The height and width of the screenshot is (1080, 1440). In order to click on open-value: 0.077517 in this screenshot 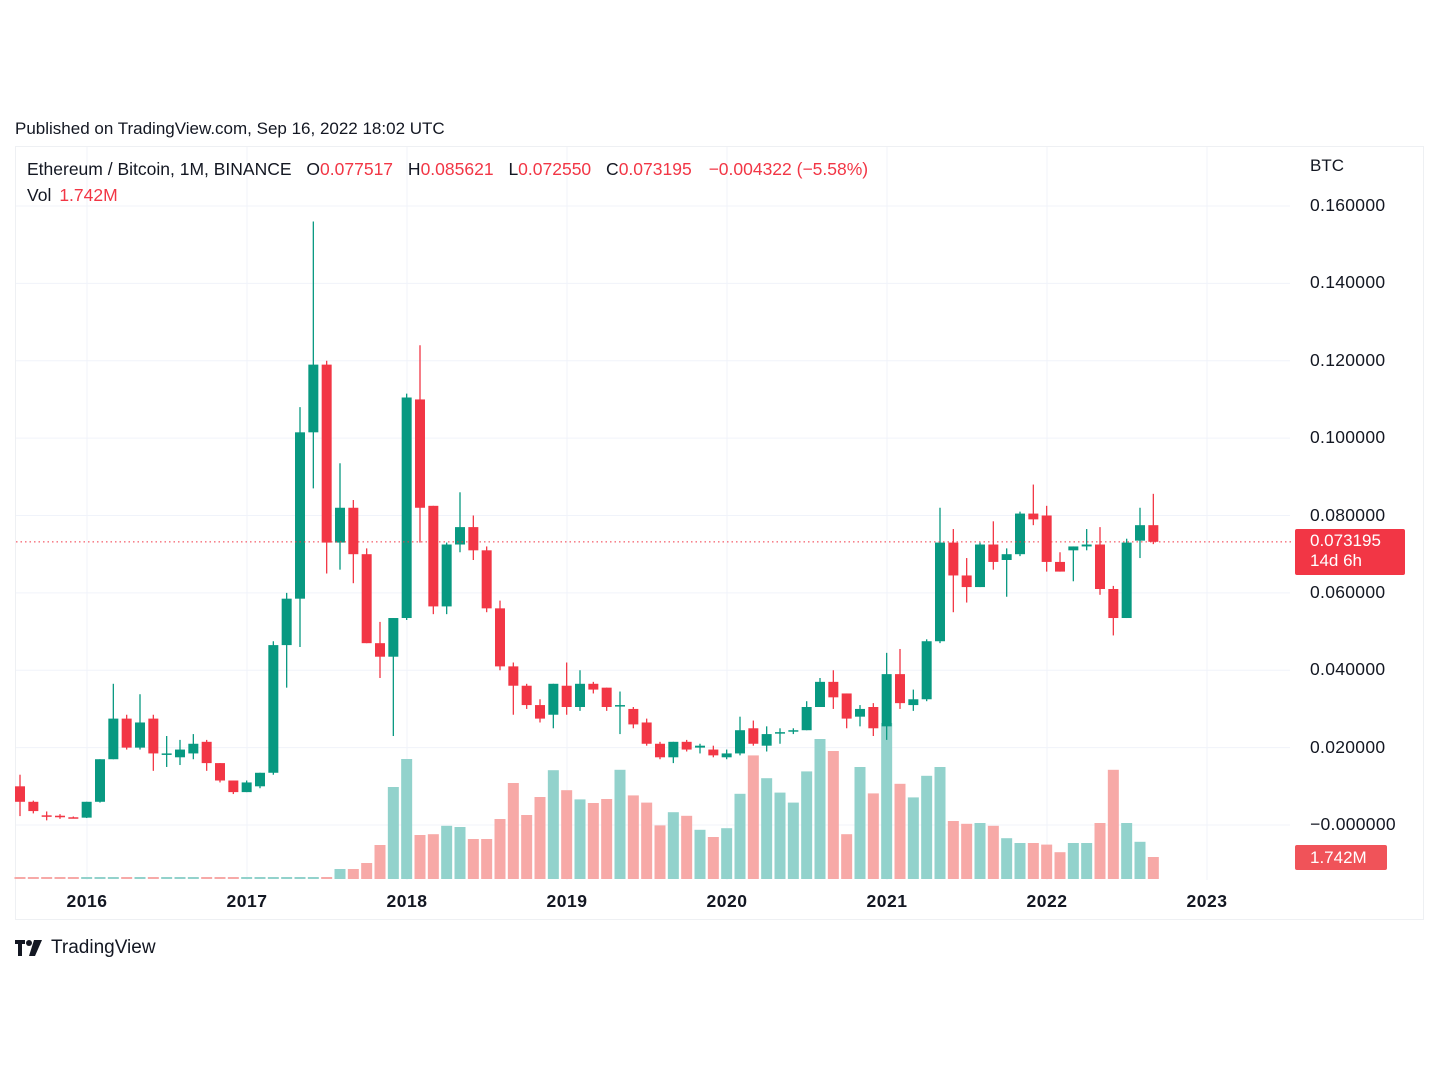, I will do `click(357, 169)`.